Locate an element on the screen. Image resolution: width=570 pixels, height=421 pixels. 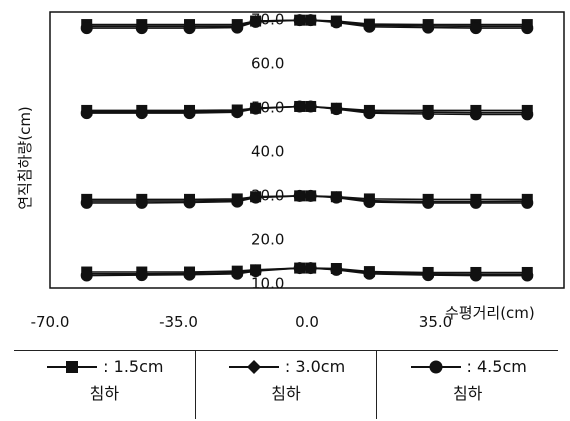
x-tick-label: -70.0 is located at coordinates (50, 322).